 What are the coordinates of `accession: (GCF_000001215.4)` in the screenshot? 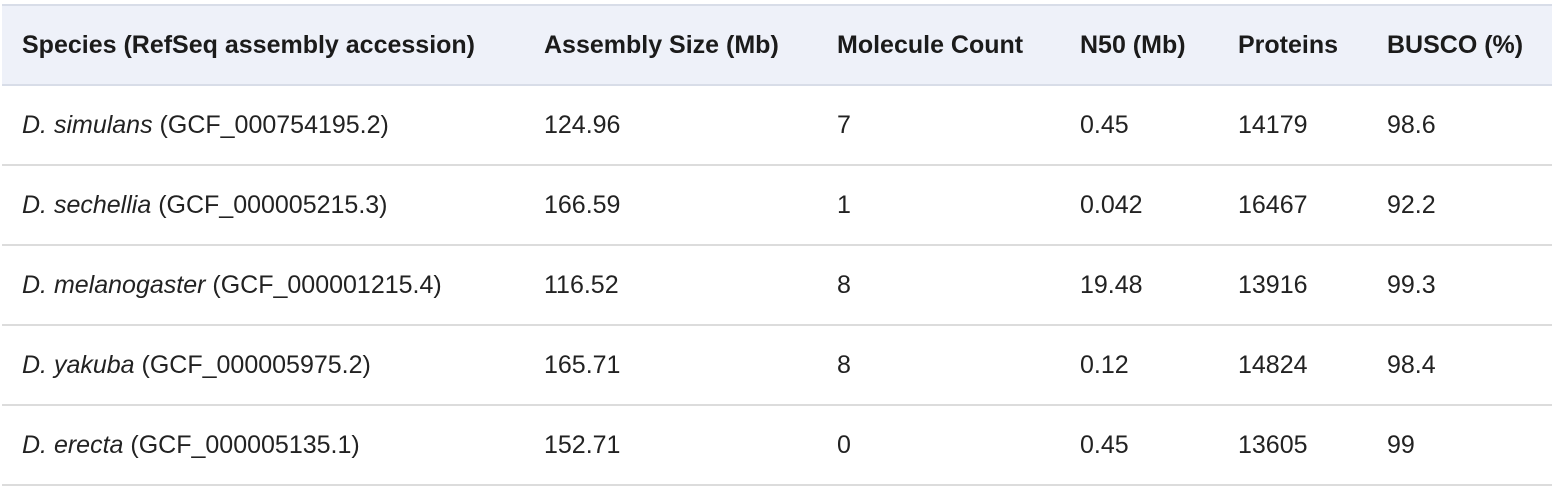 It's located at (327, 284).